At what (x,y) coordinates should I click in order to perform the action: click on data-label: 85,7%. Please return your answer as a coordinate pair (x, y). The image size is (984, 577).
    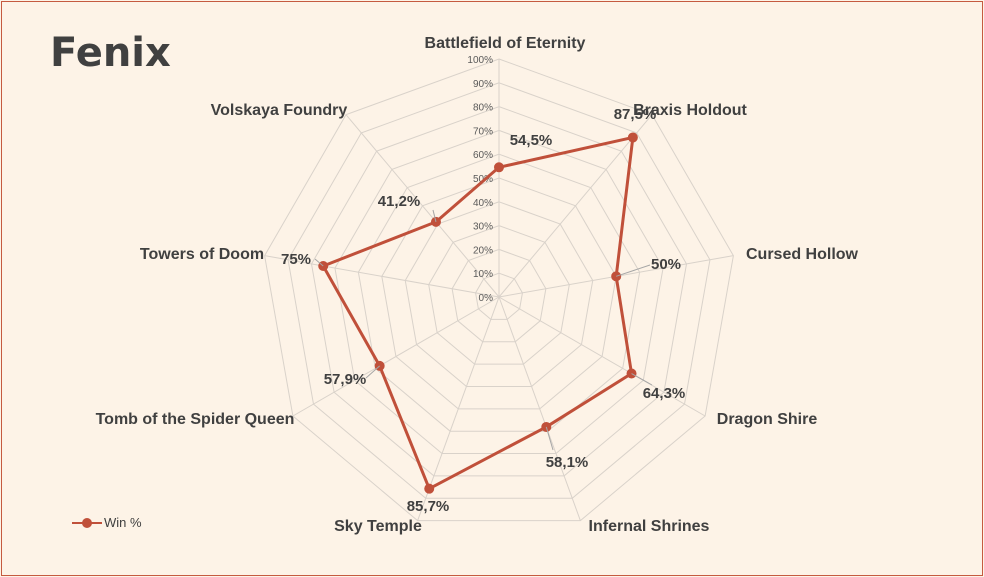
    Looking at the image, I should click on (428, 506).